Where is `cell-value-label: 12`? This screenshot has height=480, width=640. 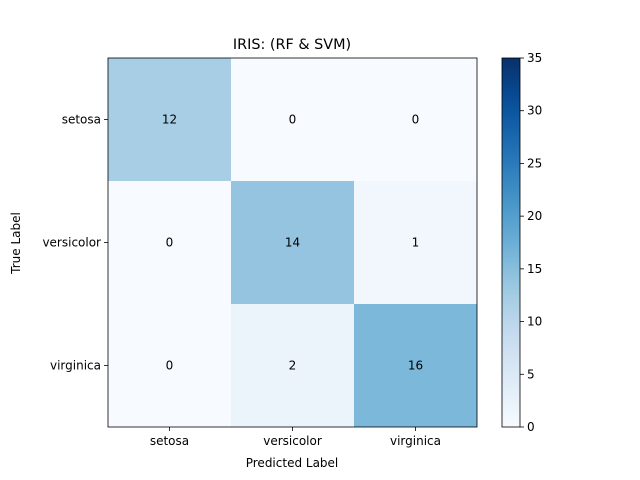
cell-value-label: 12 is located at coordinates (169, 120).